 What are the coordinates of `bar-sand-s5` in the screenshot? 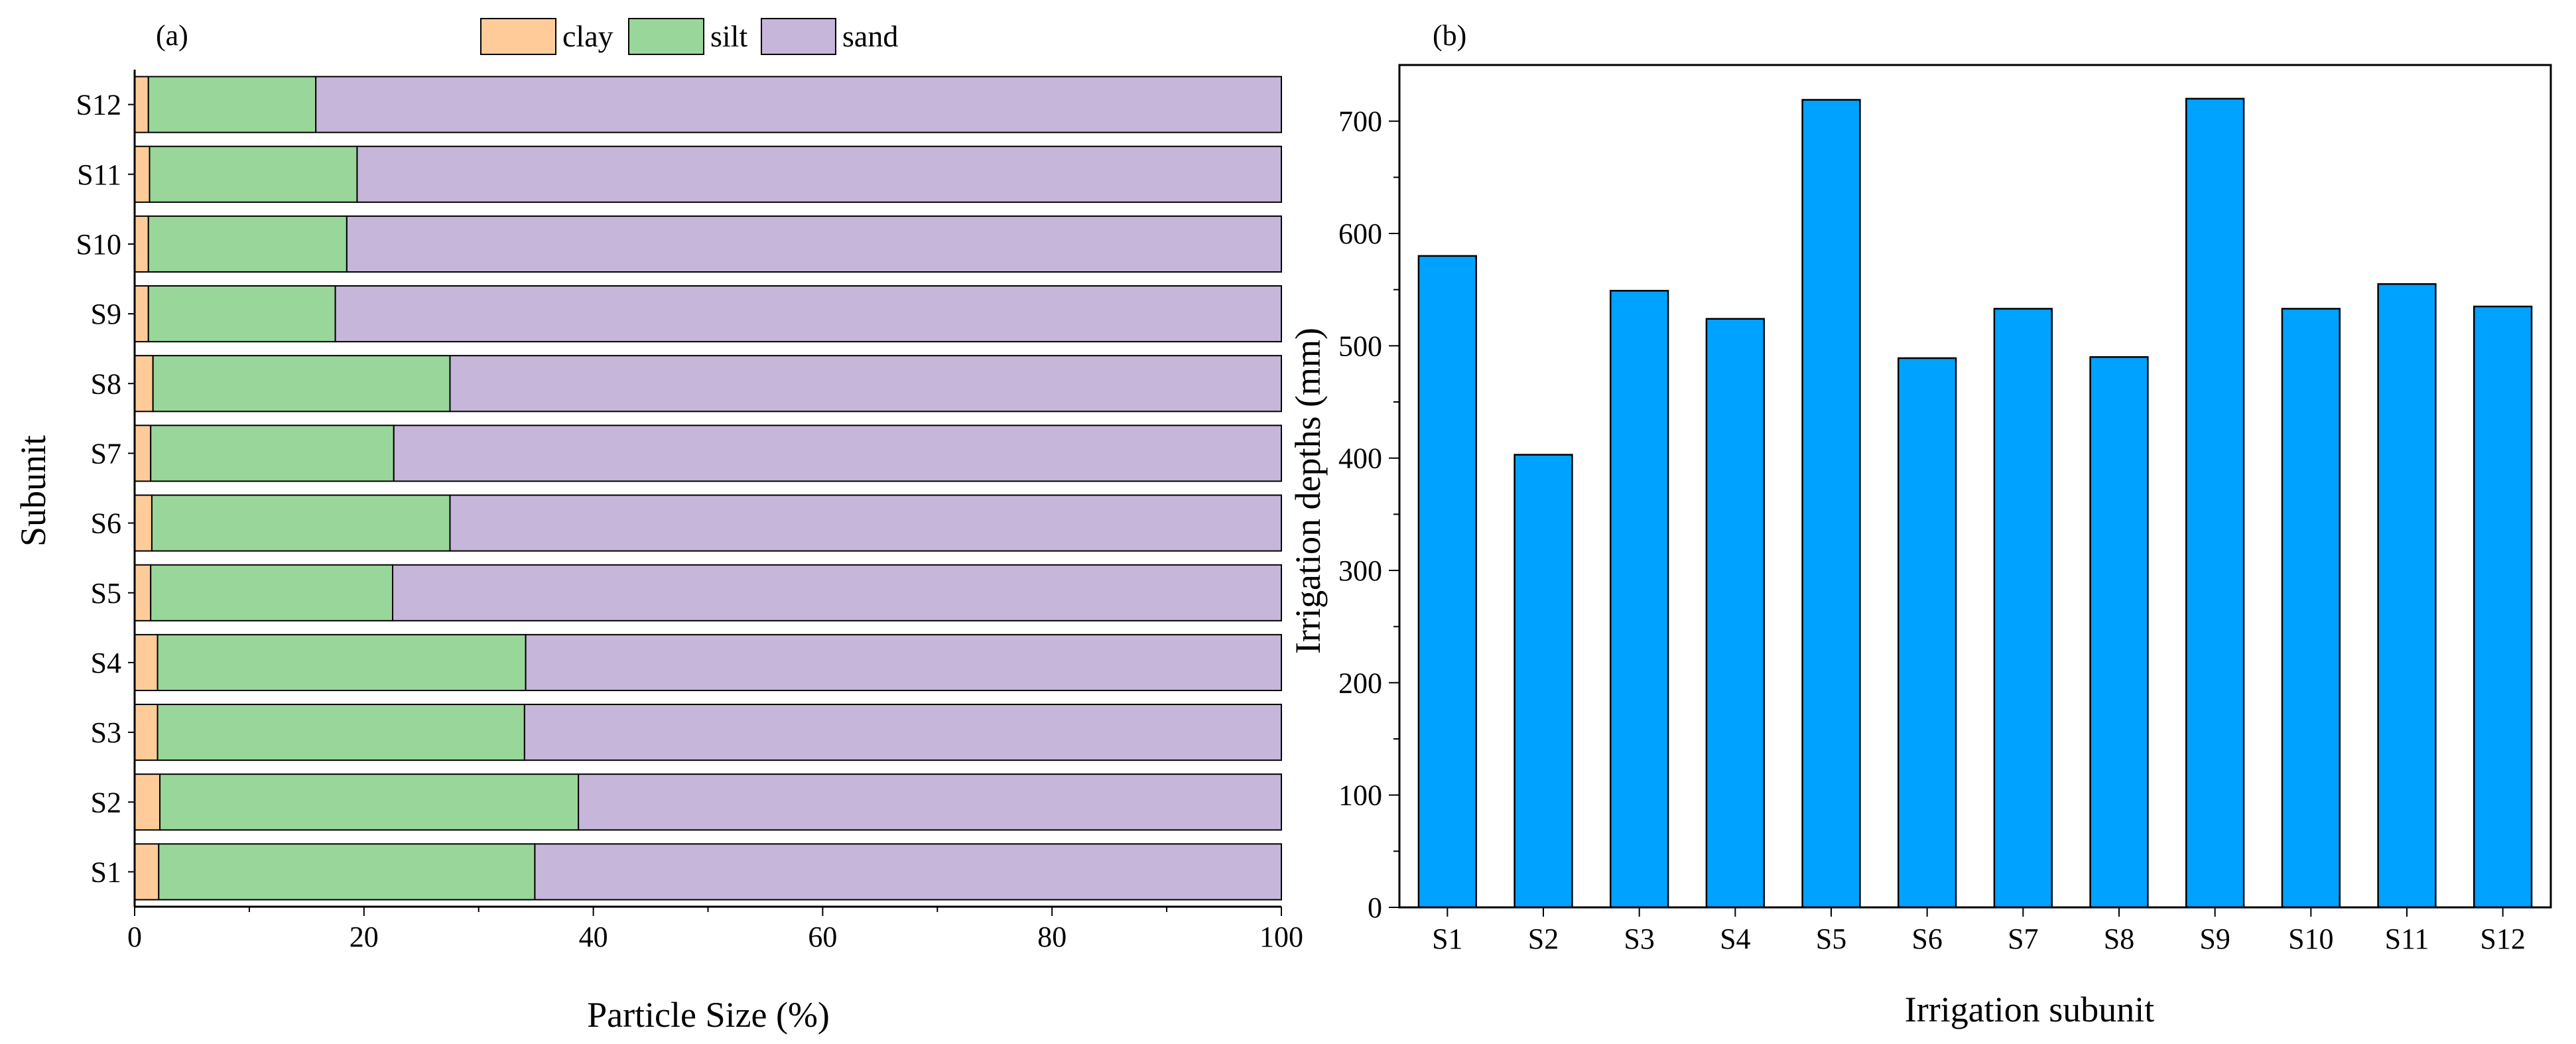 It's located at (837, 592).